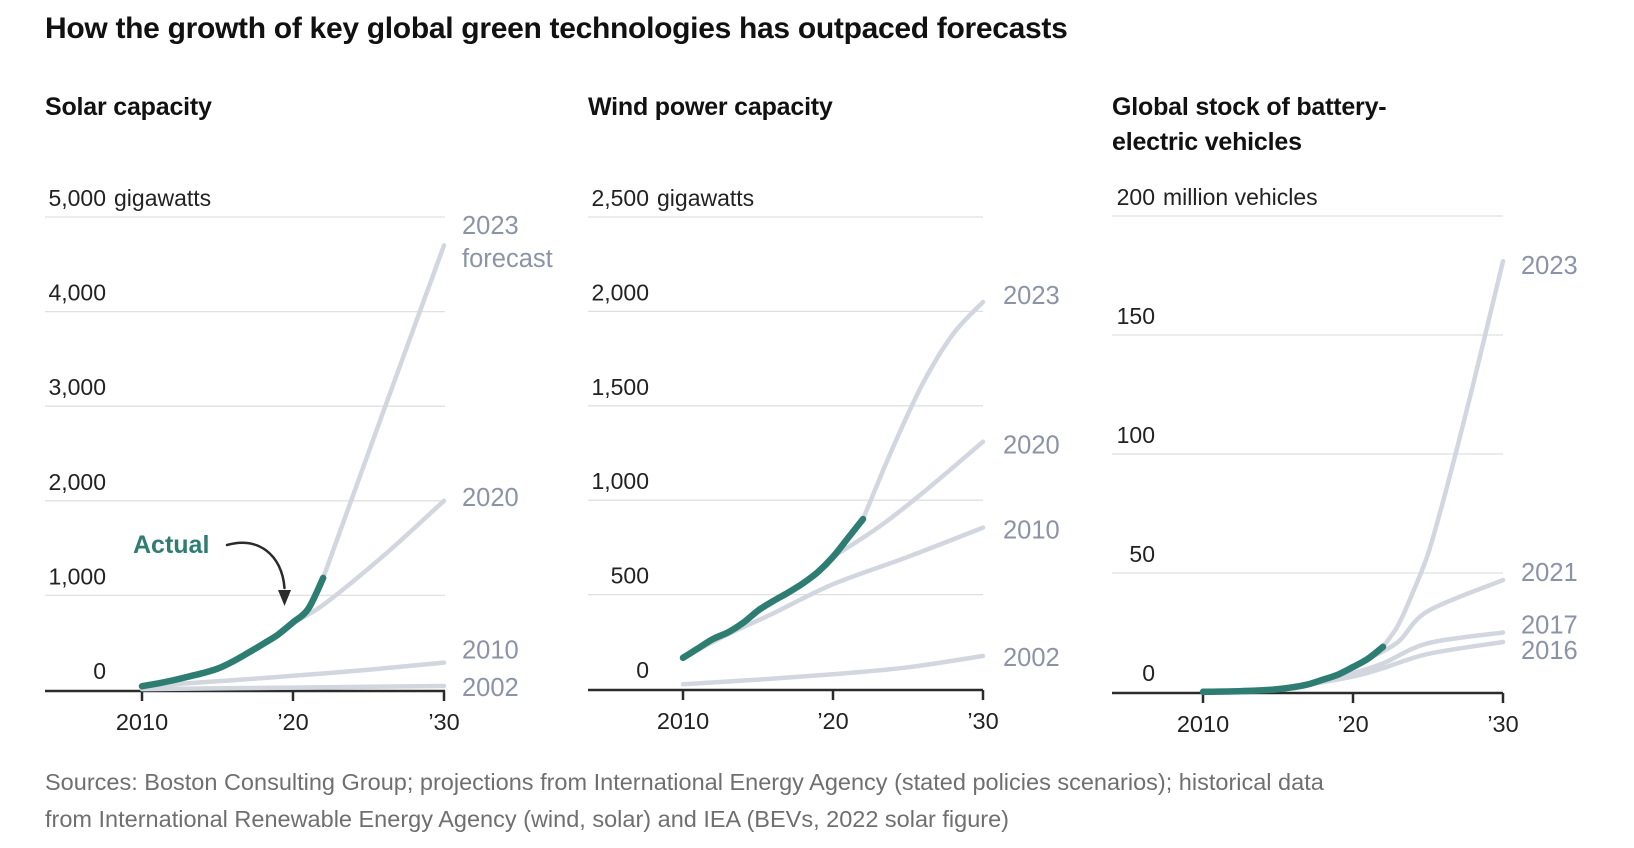 The height and width of the screenshot is (848, 1634). What do you see at coordinates (1398, 664) in the screenshot?
I see `series-line-2016-forecast` at bounding box center [1398, 664].